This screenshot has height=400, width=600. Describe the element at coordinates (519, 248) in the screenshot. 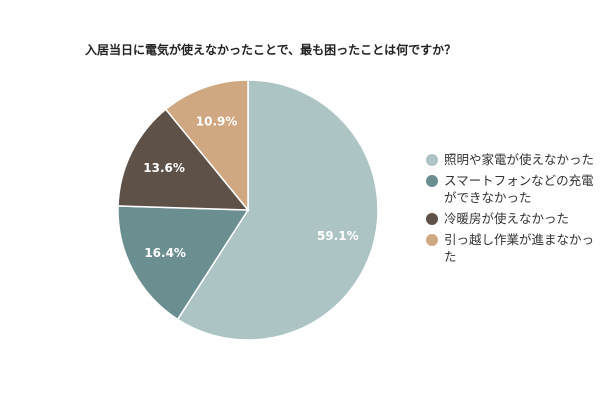

I see `legend-label: 引っ越し作業が進まなかった` at that location.